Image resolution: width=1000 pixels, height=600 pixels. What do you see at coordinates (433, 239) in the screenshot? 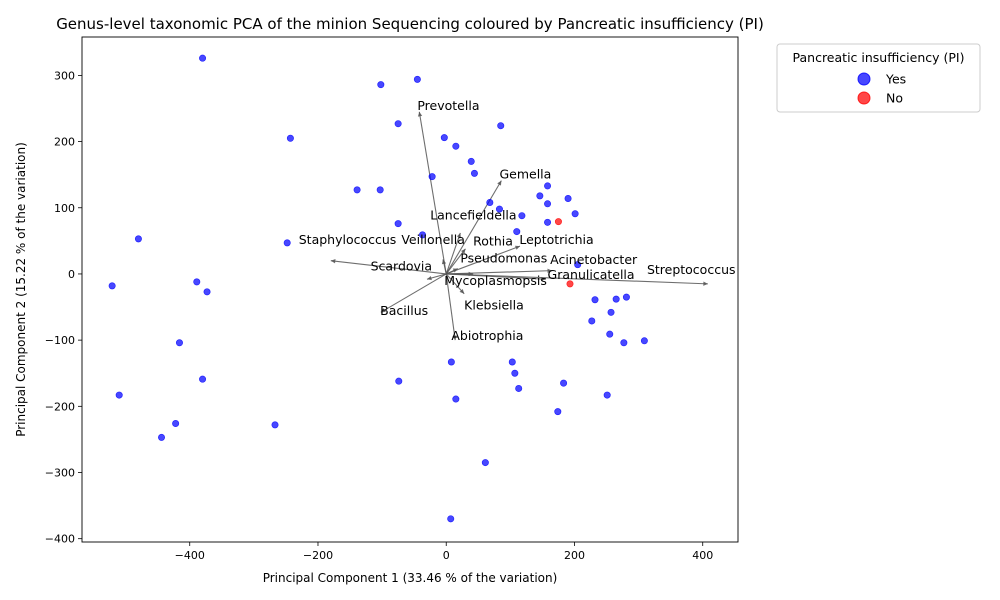
I see `loading-label: Veillonella` at bounding box center [433, 239].